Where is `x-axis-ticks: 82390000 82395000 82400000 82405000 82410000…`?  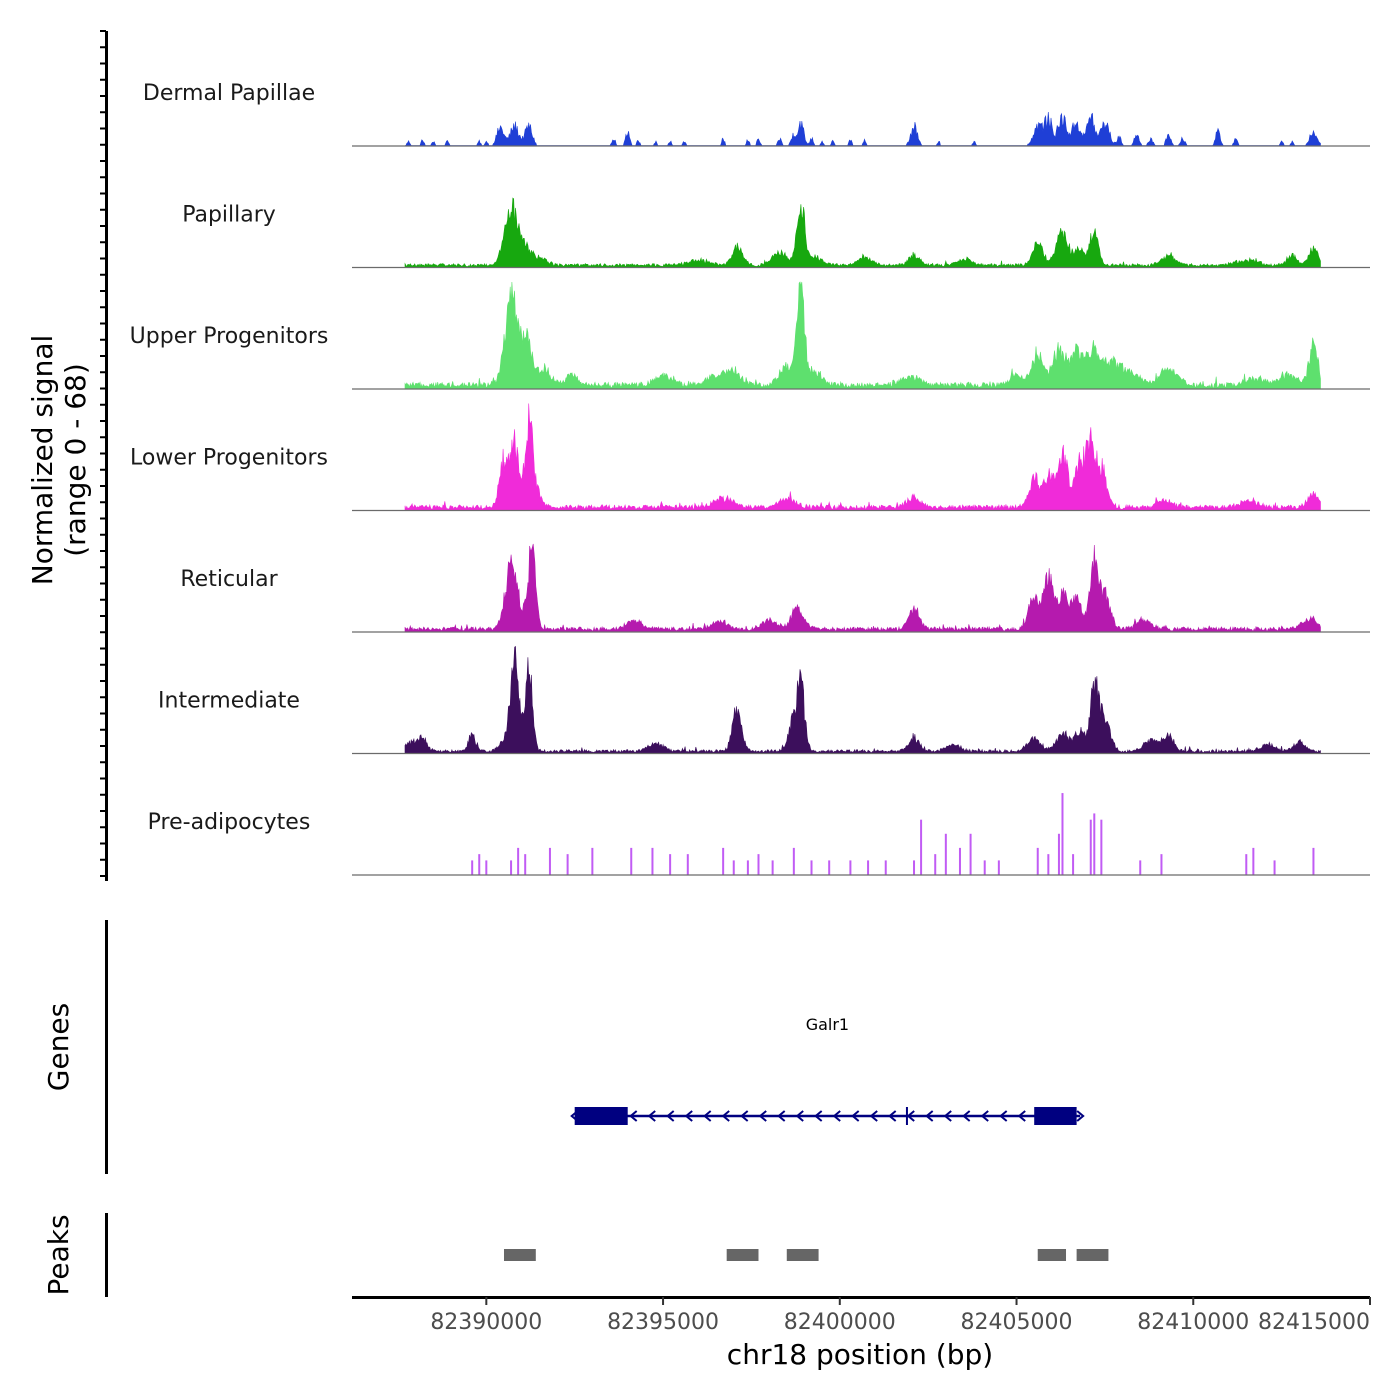
x-axis-ticks: 82390000 82395000 82400000 82405000 82410000… is located at coordinates (900, 1316).